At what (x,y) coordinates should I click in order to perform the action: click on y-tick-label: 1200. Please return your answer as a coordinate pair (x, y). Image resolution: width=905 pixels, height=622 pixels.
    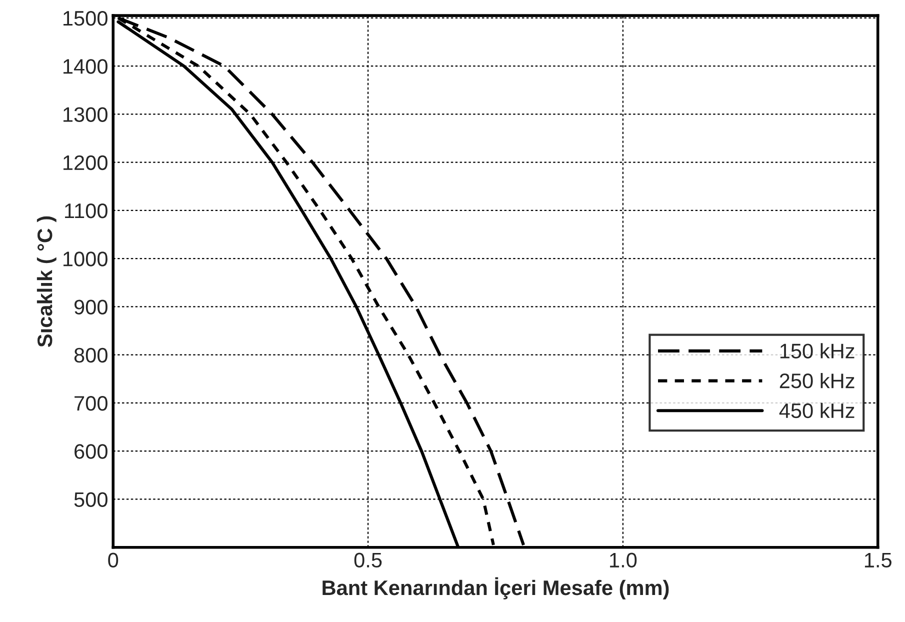
    Looking at the image, I should click on (86, 162).